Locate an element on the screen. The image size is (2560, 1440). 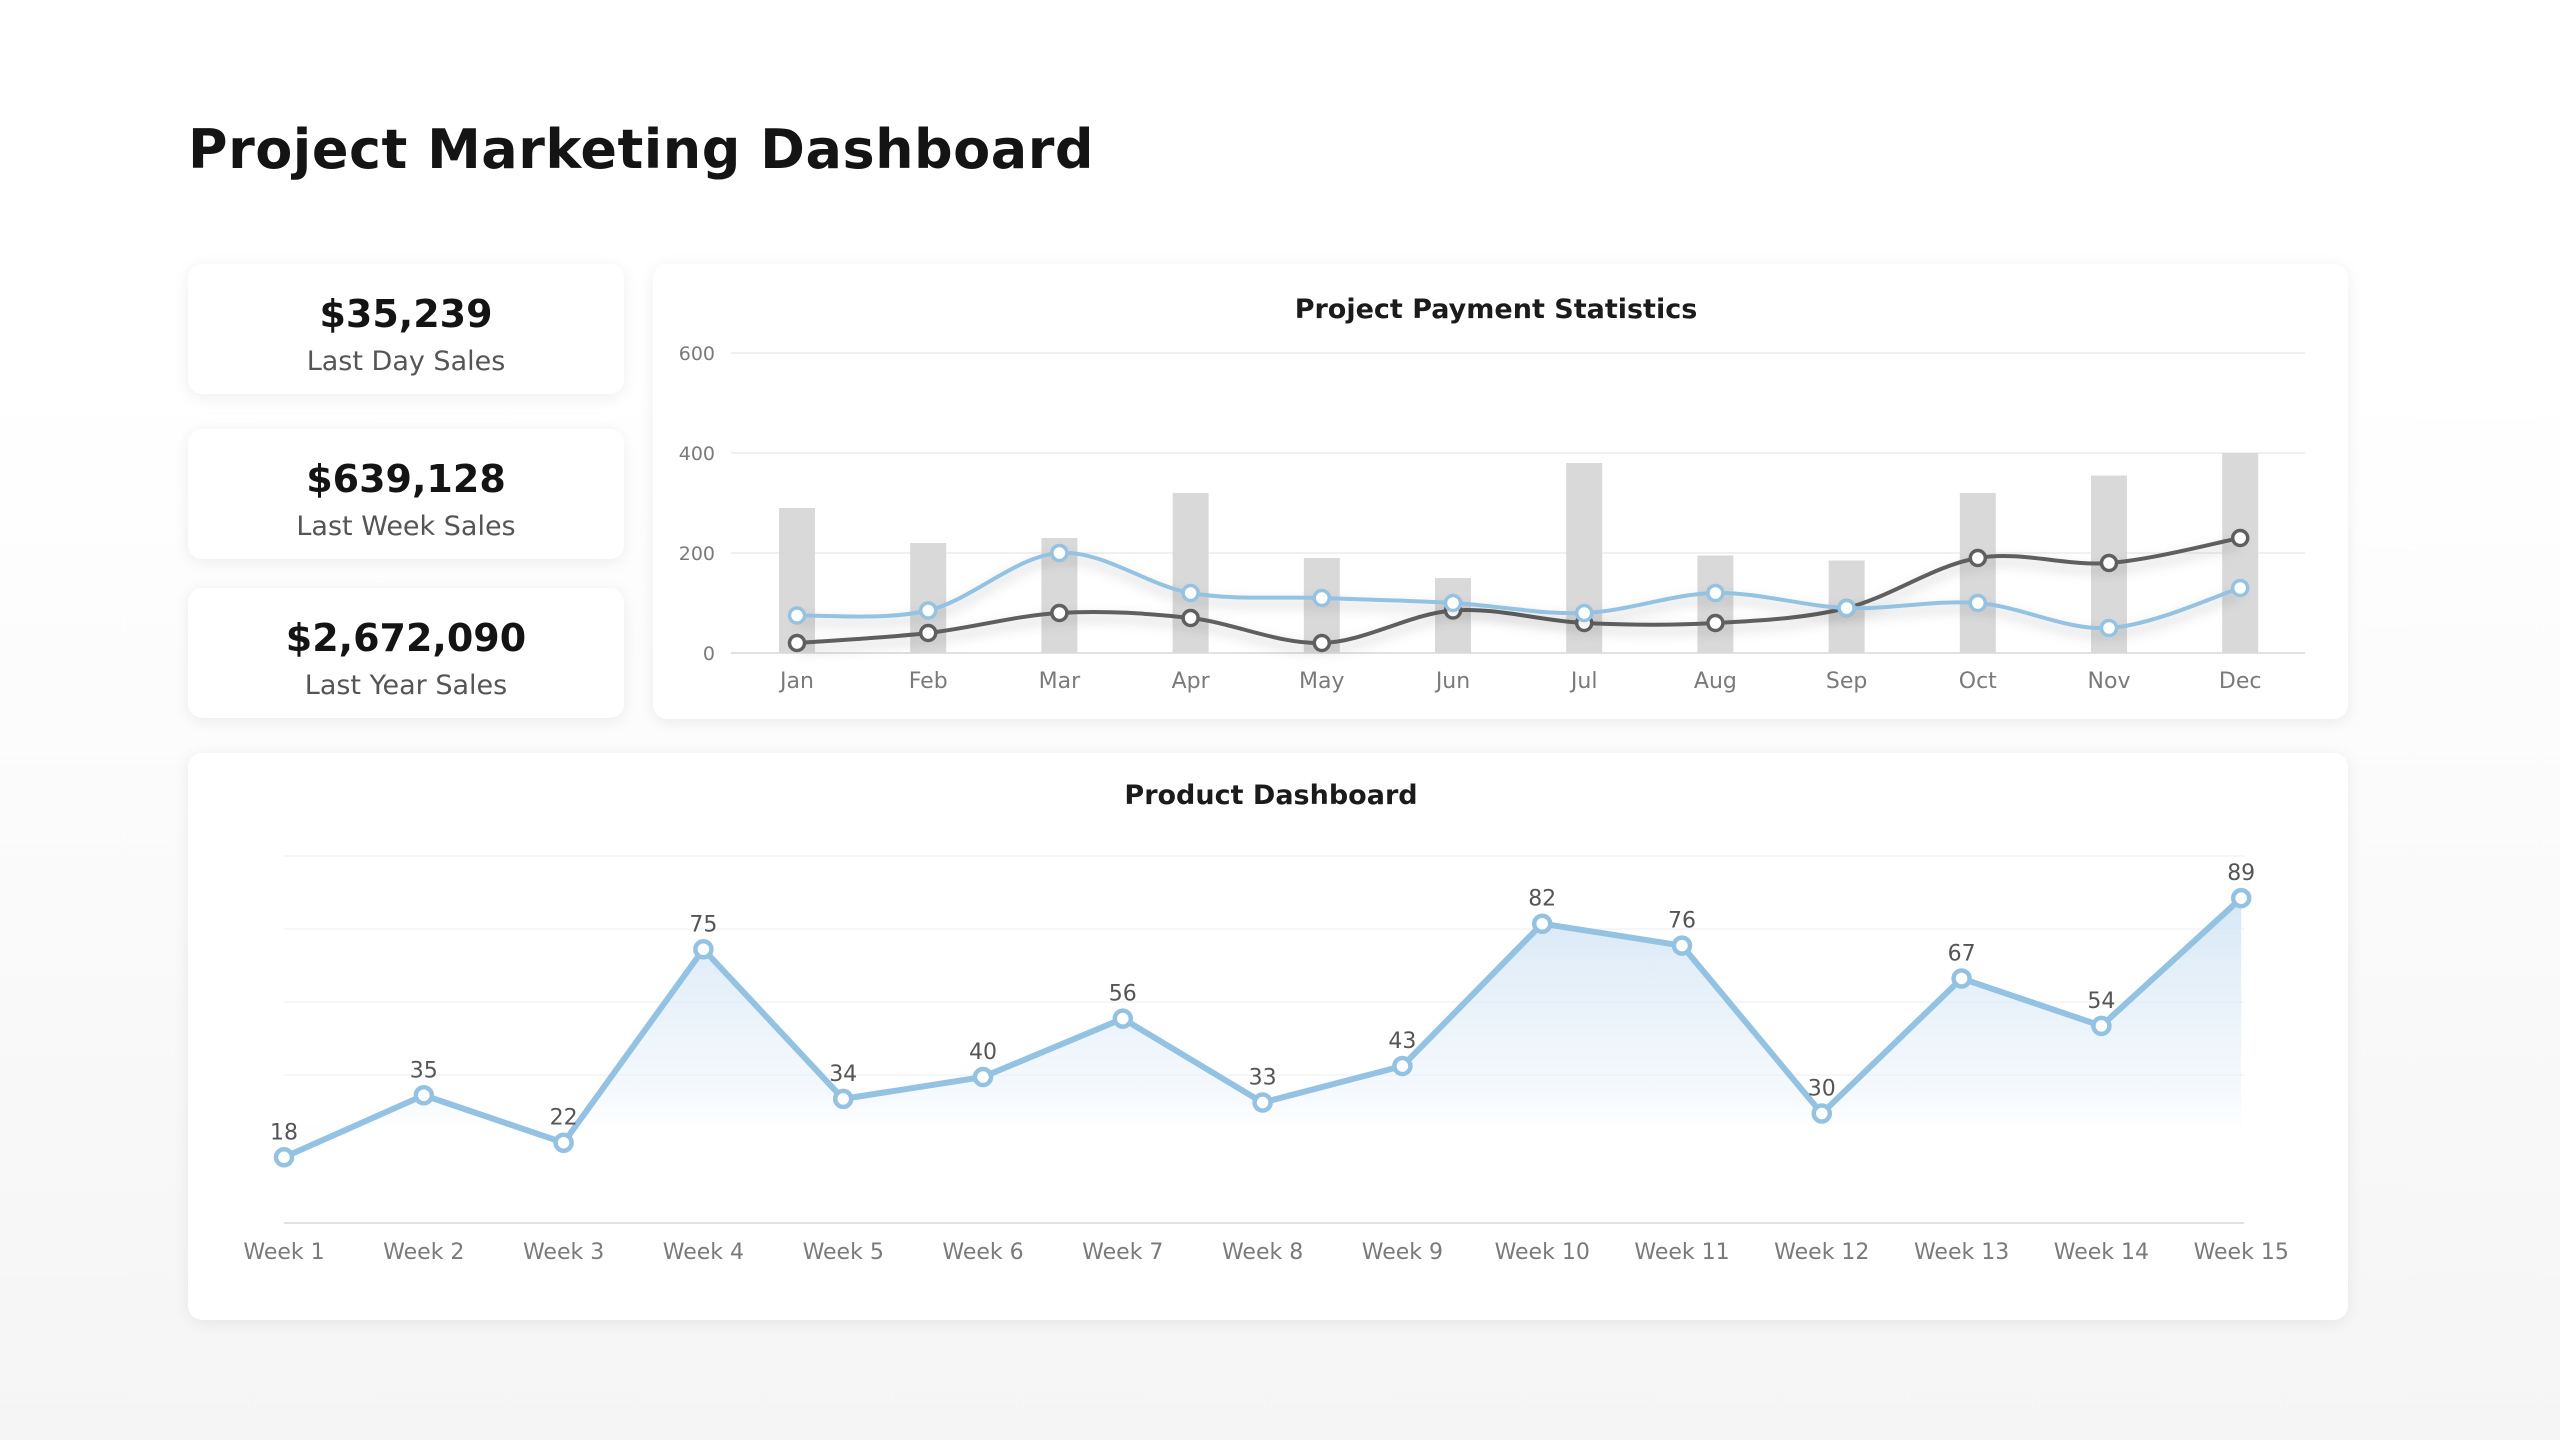
x-tick-label: Oct is located at coordinates (1978, 681).